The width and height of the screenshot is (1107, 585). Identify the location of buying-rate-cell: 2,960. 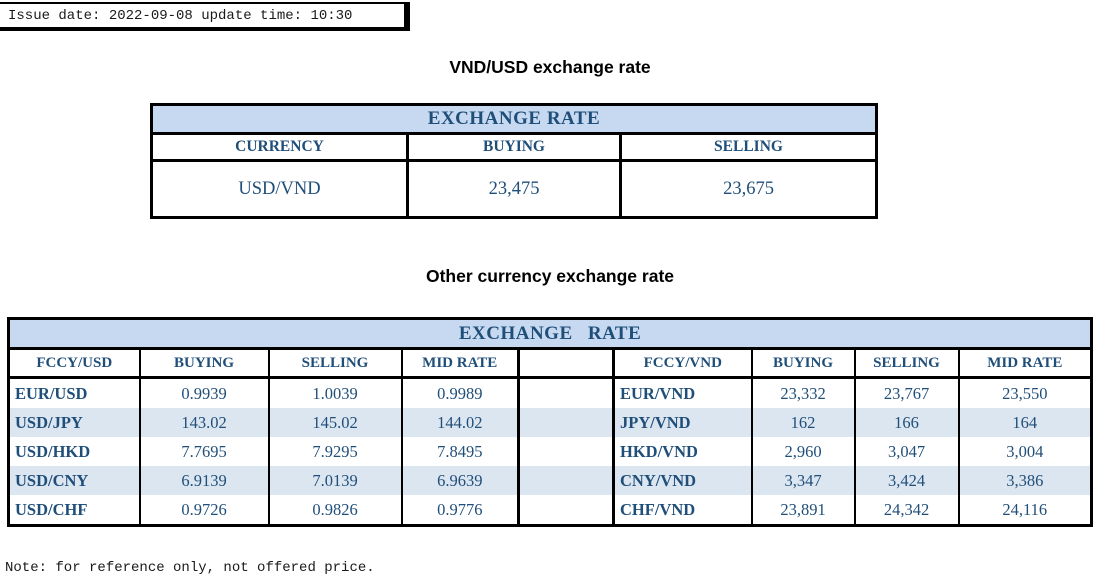
(803, 451).